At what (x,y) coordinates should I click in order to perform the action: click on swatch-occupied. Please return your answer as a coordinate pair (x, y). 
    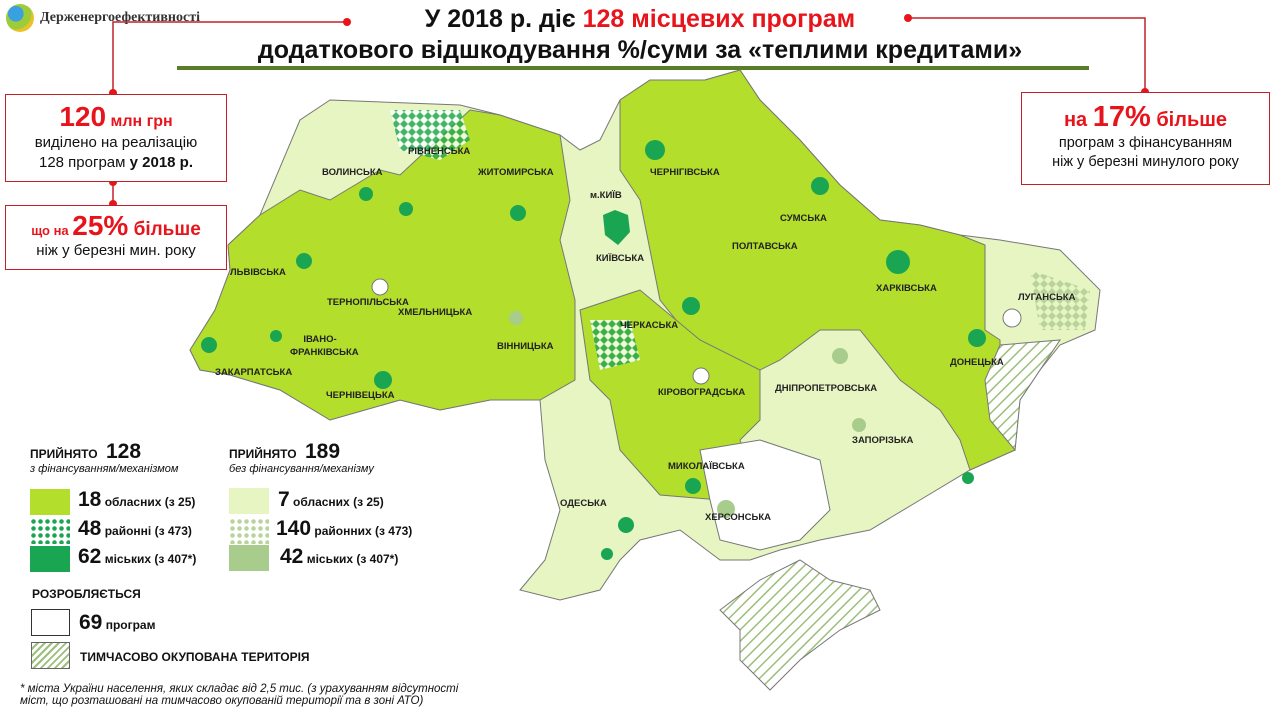
    Looking at the image, I should click on (50, 655).